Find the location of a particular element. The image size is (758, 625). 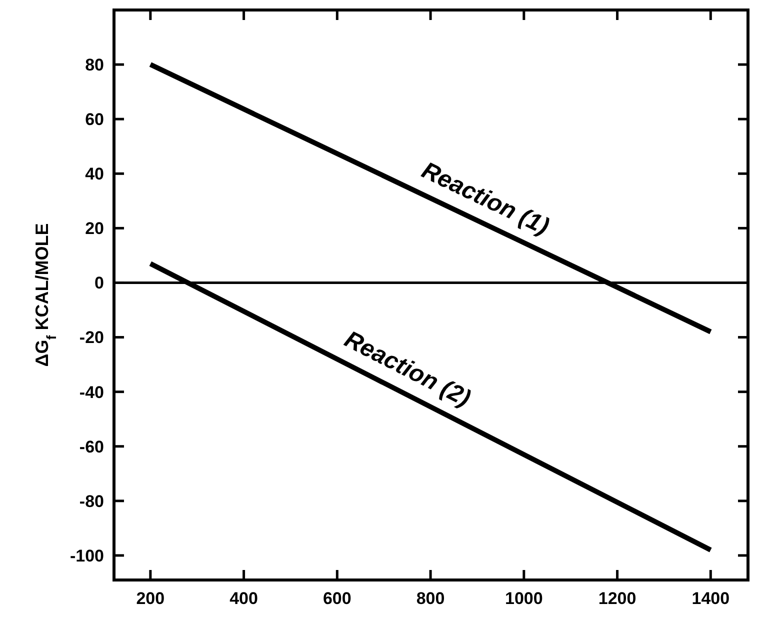

x-tick-label: 600 is located at coordinates (337, 598).